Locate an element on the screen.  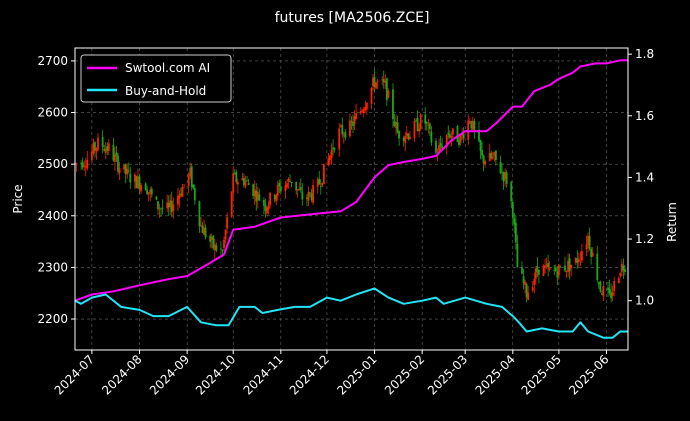
price-tick-label: 2700 is located at coordinates (52, 61).